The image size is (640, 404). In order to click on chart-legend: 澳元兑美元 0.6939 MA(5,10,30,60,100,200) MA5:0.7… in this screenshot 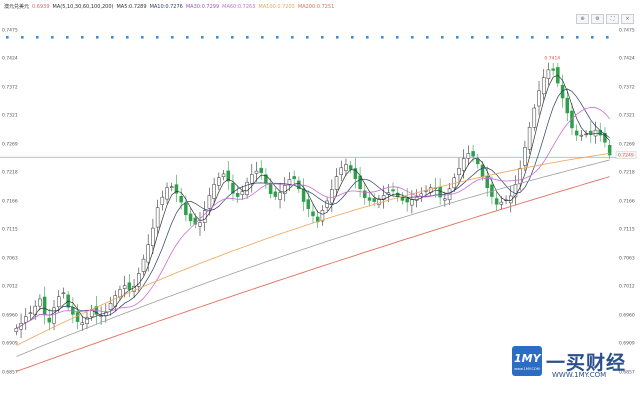, I will do `click(170, 7)`.